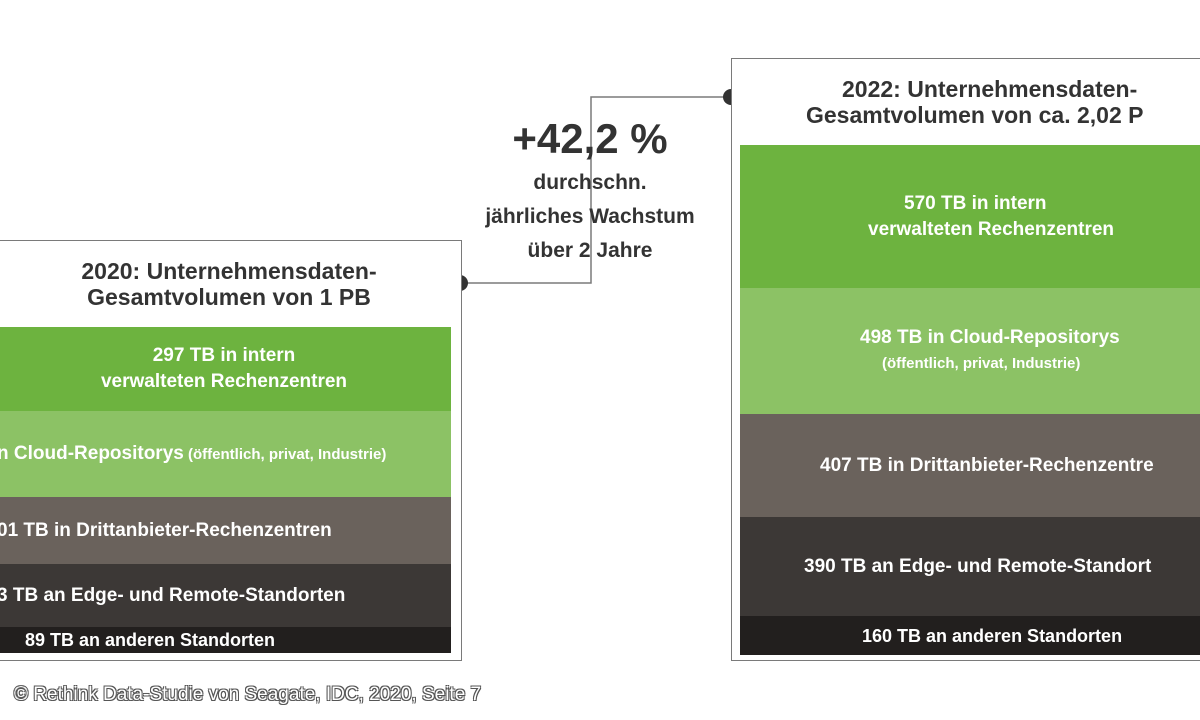 The height and width of the screenshot is (720, 1200). Describe the element at coordinates (990, 337) in the screenshot. I see `segment-label: 498 TB in Cloud-Repositorys` at that location.